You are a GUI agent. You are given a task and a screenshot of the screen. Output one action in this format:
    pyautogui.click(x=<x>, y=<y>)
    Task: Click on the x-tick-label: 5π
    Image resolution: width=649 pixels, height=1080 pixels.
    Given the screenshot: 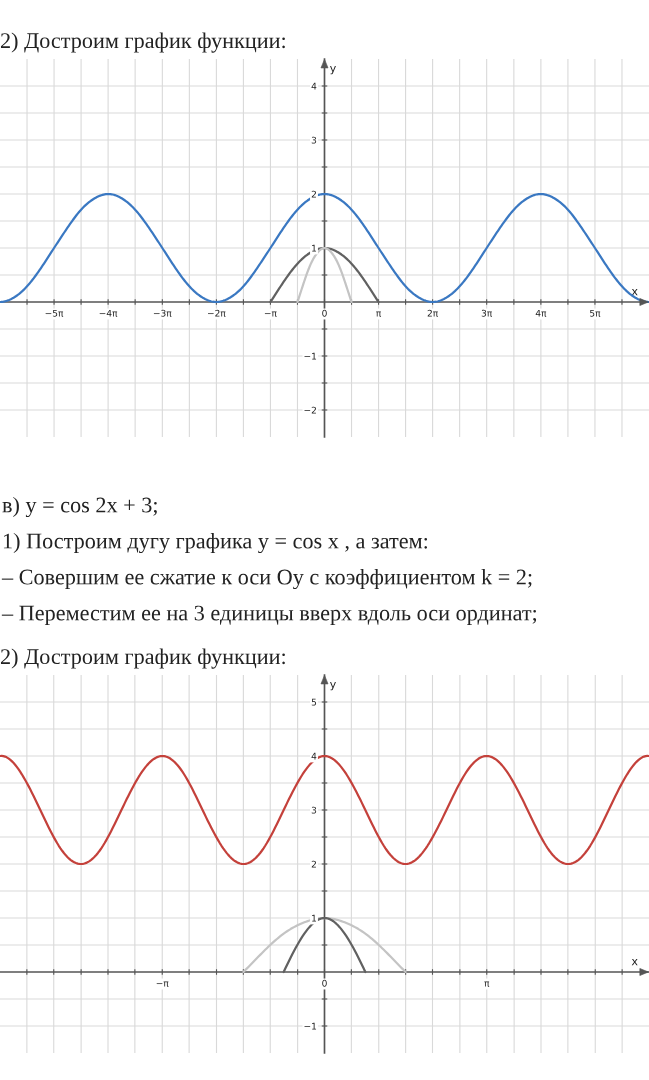 What is the action you would take?
    pyautogui.click(x=595, y=313)
    